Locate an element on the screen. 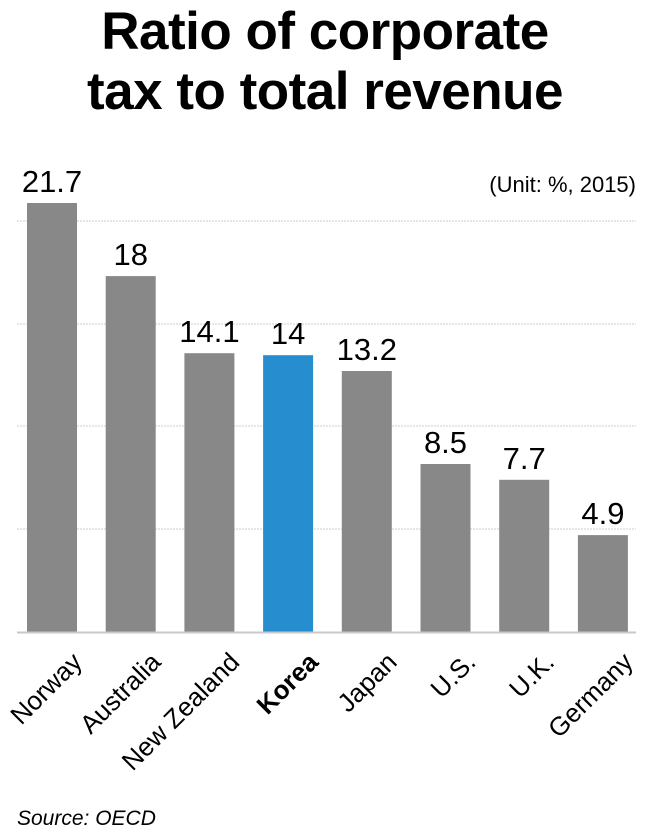 This screenshot has height=839, width=650. value-label: 13.2 is located at coordinates (367, 349).